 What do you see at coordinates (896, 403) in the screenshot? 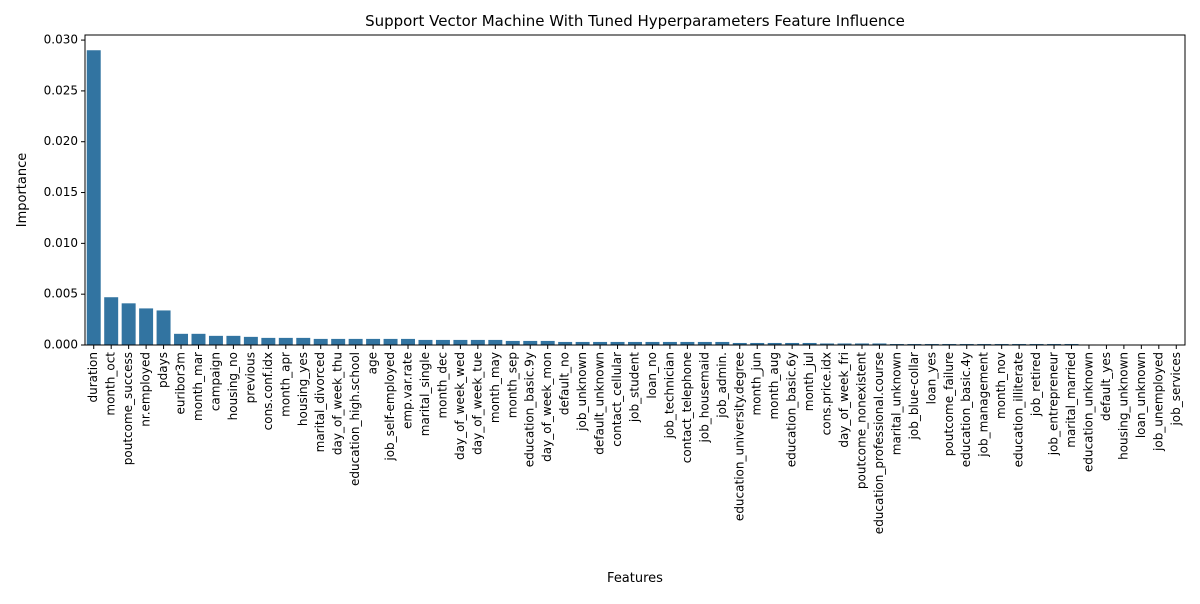
I see `x-tick-label: marital_unknown` at bounding box center [896, 403].